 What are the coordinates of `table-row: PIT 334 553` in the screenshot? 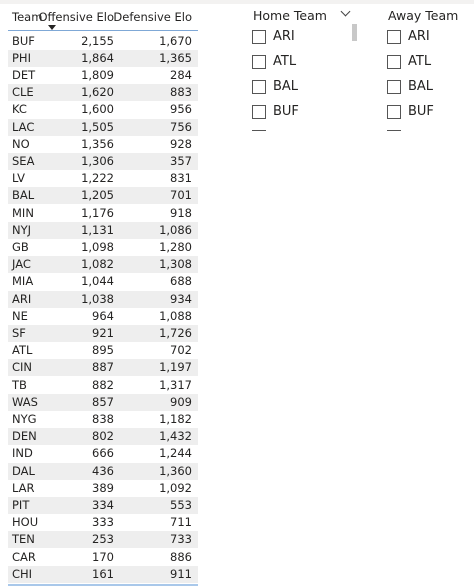 It's located at (103, 505).